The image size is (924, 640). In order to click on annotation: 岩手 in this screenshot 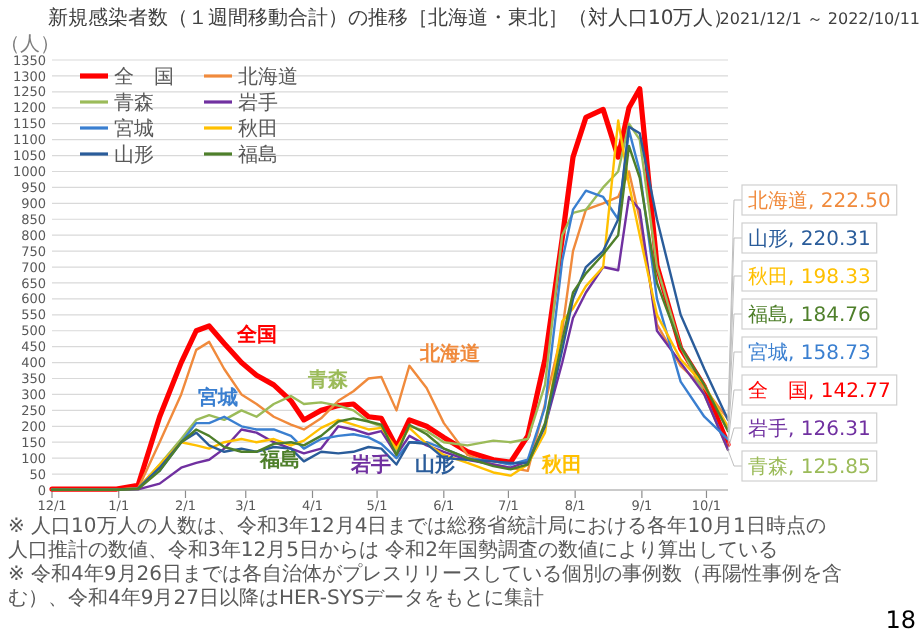, I will do `click(369, 465)`.